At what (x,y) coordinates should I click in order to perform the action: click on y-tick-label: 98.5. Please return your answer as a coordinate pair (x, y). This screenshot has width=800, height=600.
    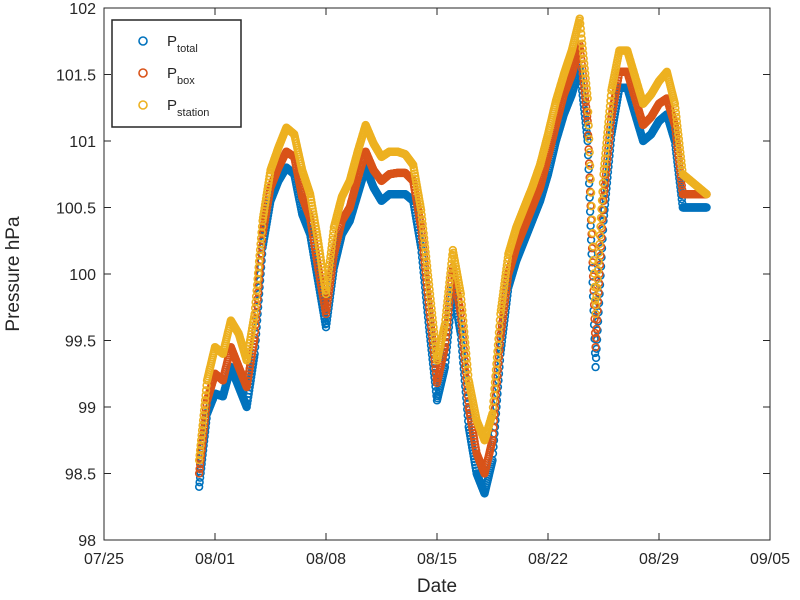
    Looking at the image, I should click on (80, 475).